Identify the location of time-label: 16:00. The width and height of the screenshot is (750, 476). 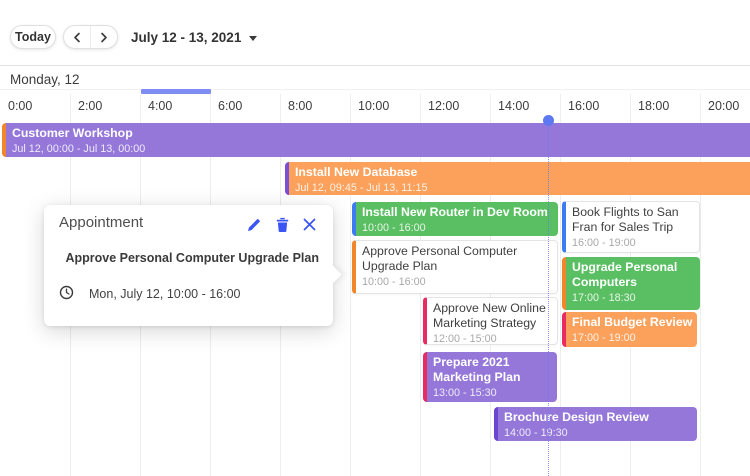
(584, 106).